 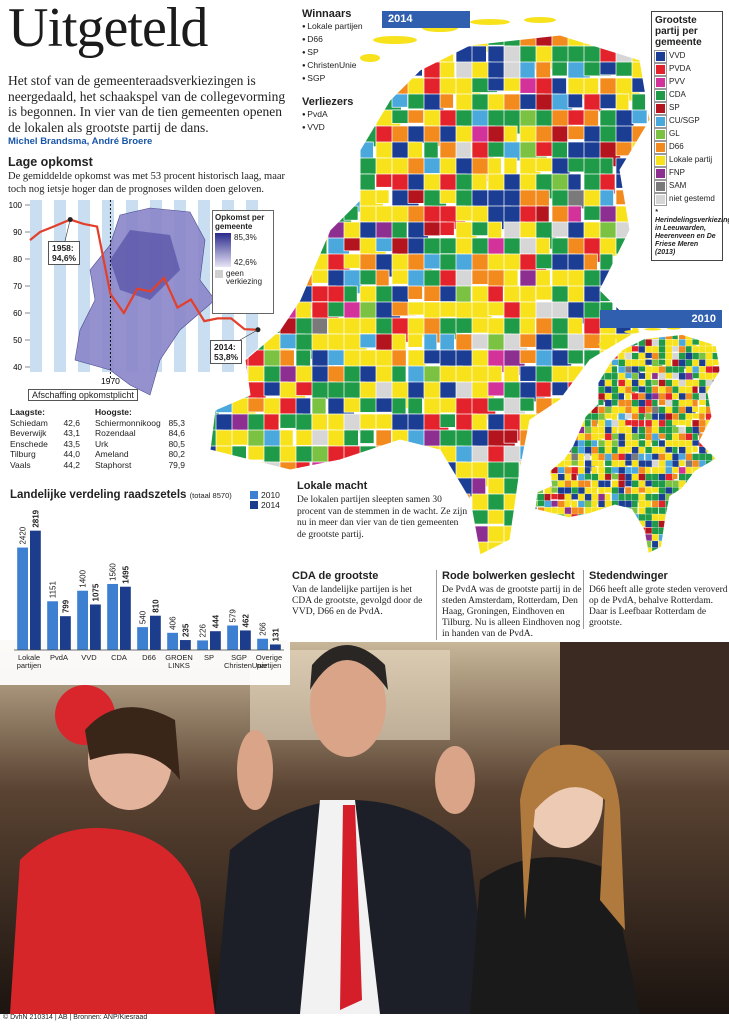 I want to click on bar-panel, so click(x=145, y=585).